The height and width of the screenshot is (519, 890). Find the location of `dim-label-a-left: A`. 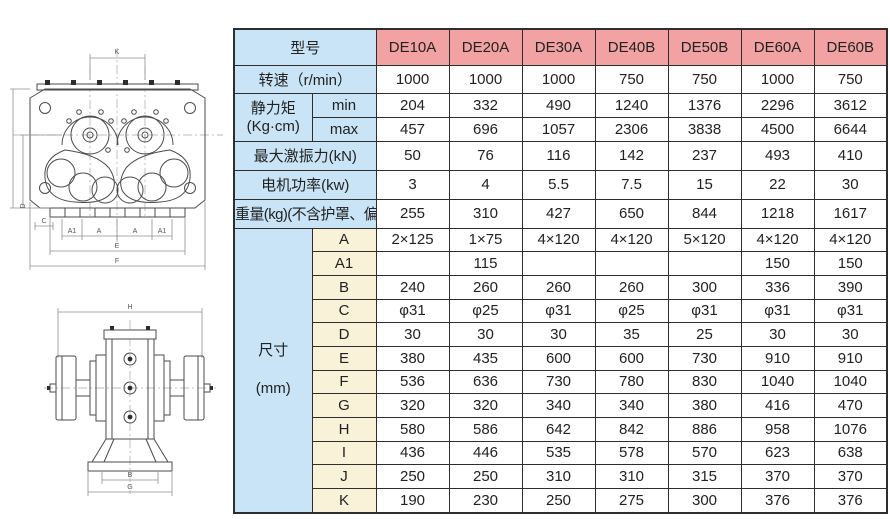

dim-label-a-left: A is located at coordinates (99, 231).